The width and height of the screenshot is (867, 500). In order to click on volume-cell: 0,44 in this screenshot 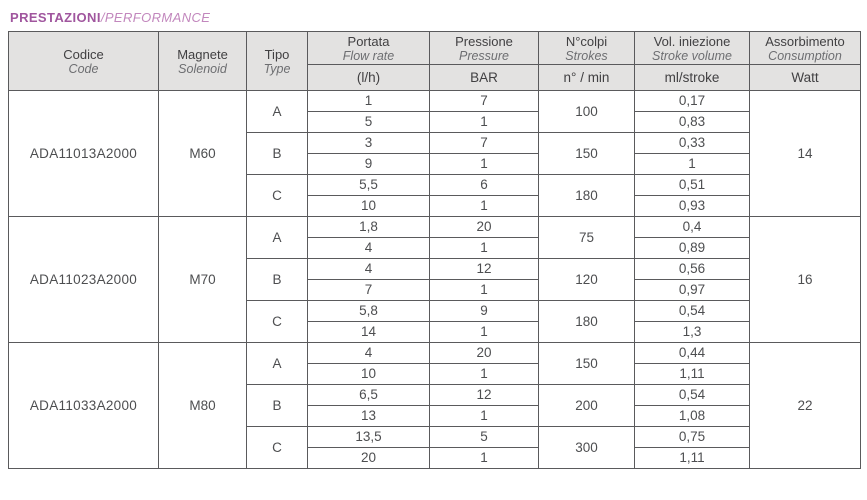, I will do `click(692, 353)`.